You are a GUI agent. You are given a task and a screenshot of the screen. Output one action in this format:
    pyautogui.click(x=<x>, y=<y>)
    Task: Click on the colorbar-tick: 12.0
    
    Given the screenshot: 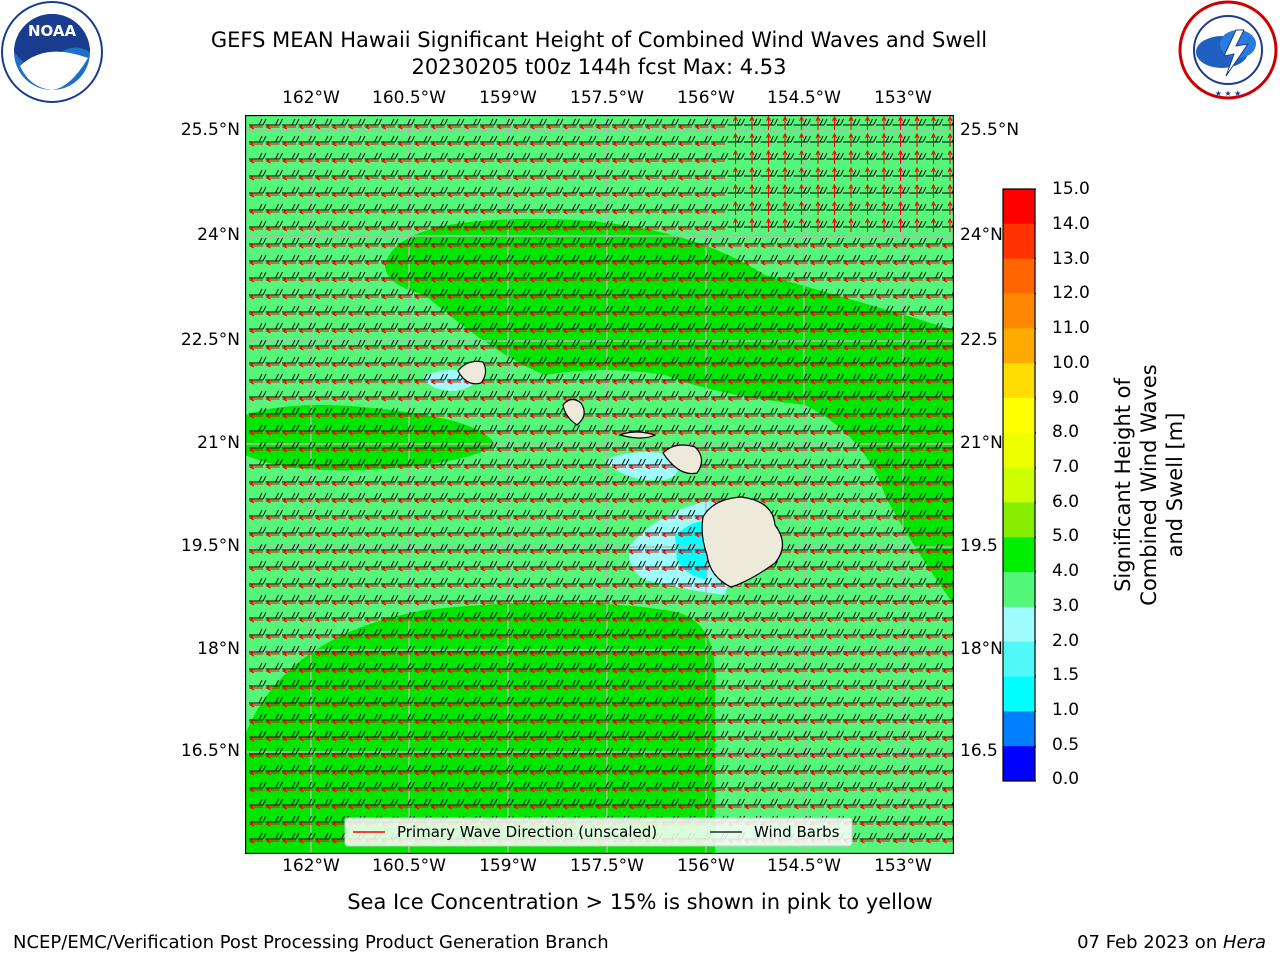 What is the action you would take?
    pyautogui.click(x=1071, y=293)
    